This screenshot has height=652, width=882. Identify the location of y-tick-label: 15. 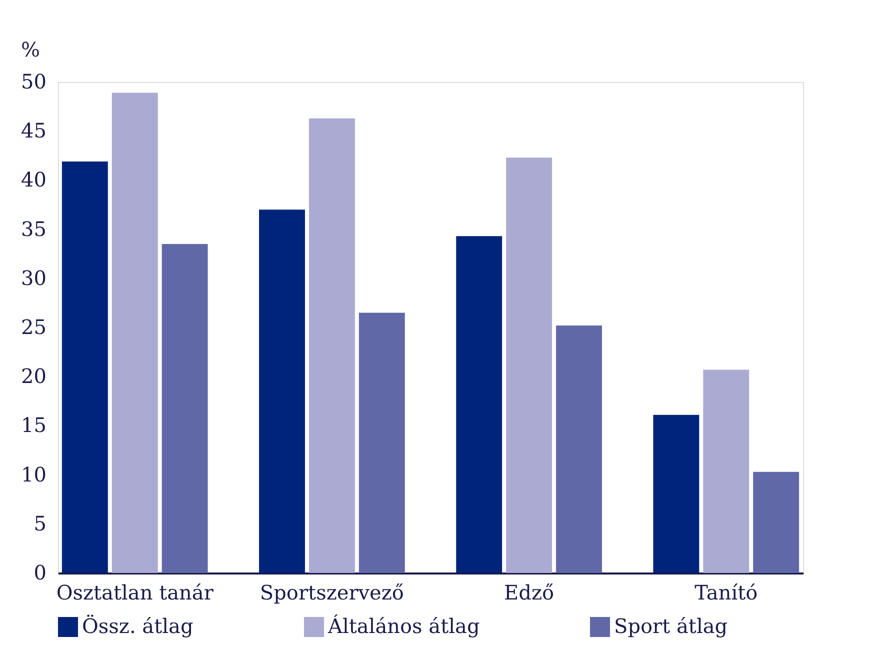
(33, 425).